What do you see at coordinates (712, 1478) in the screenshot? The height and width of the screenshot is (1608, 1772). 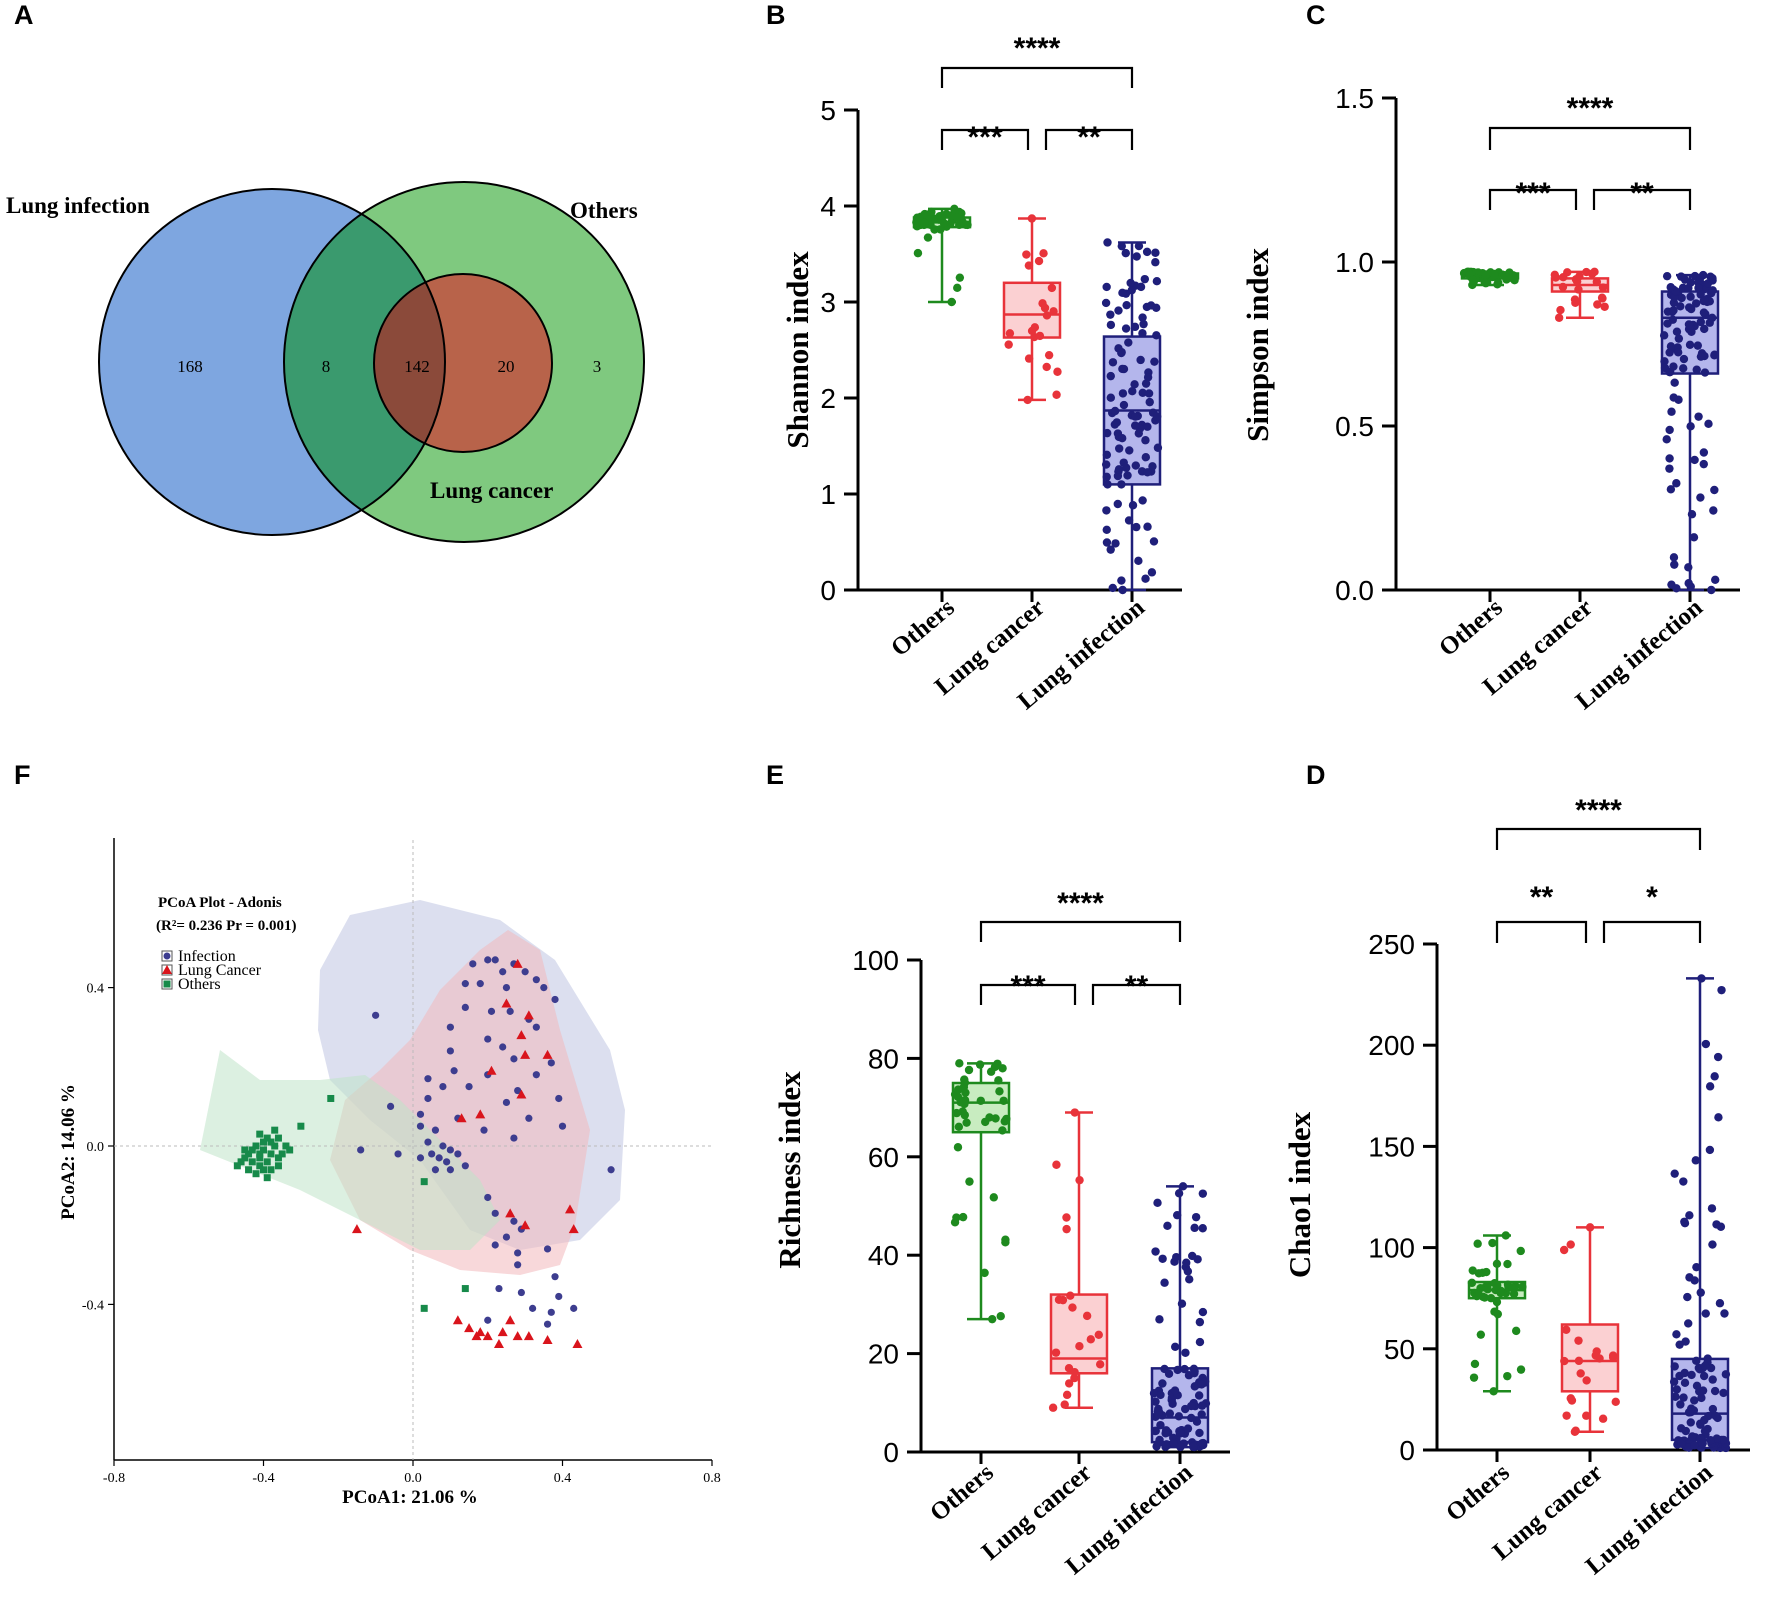 I see `pcoa-x-tick-label: 0.8` at bounding box center [712, 1478].